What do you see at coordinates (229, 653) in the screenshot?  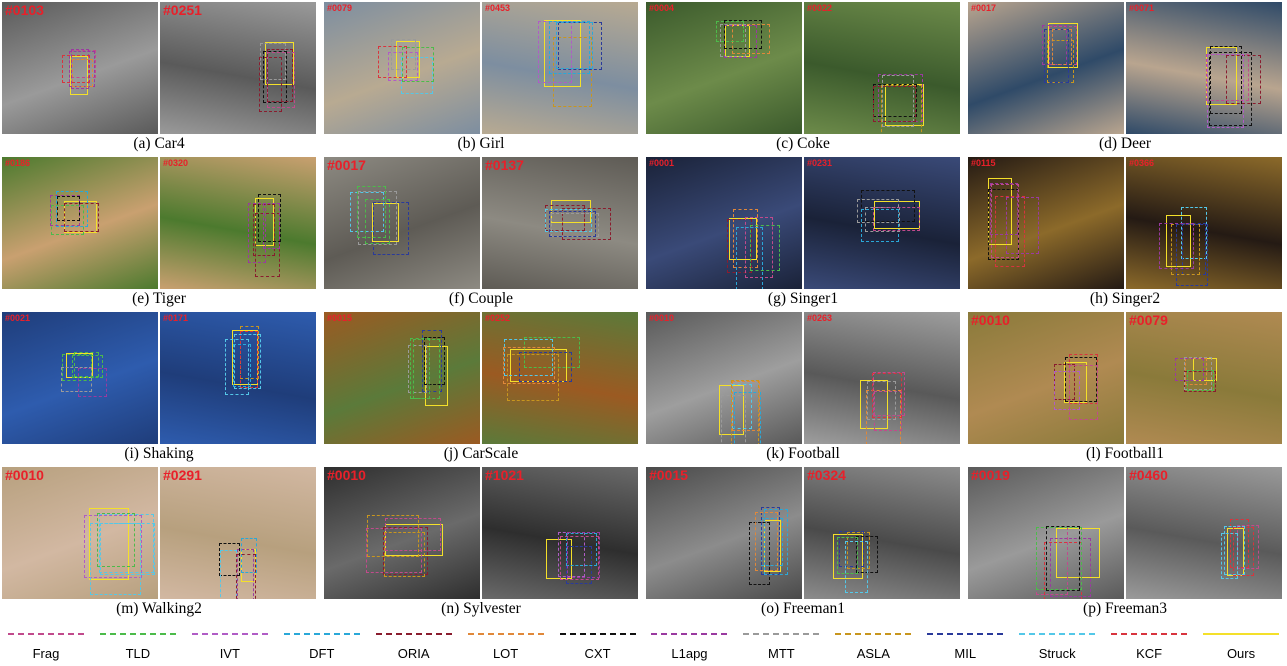 I see `legend-label: IVT` at bounding box center [229, 653].